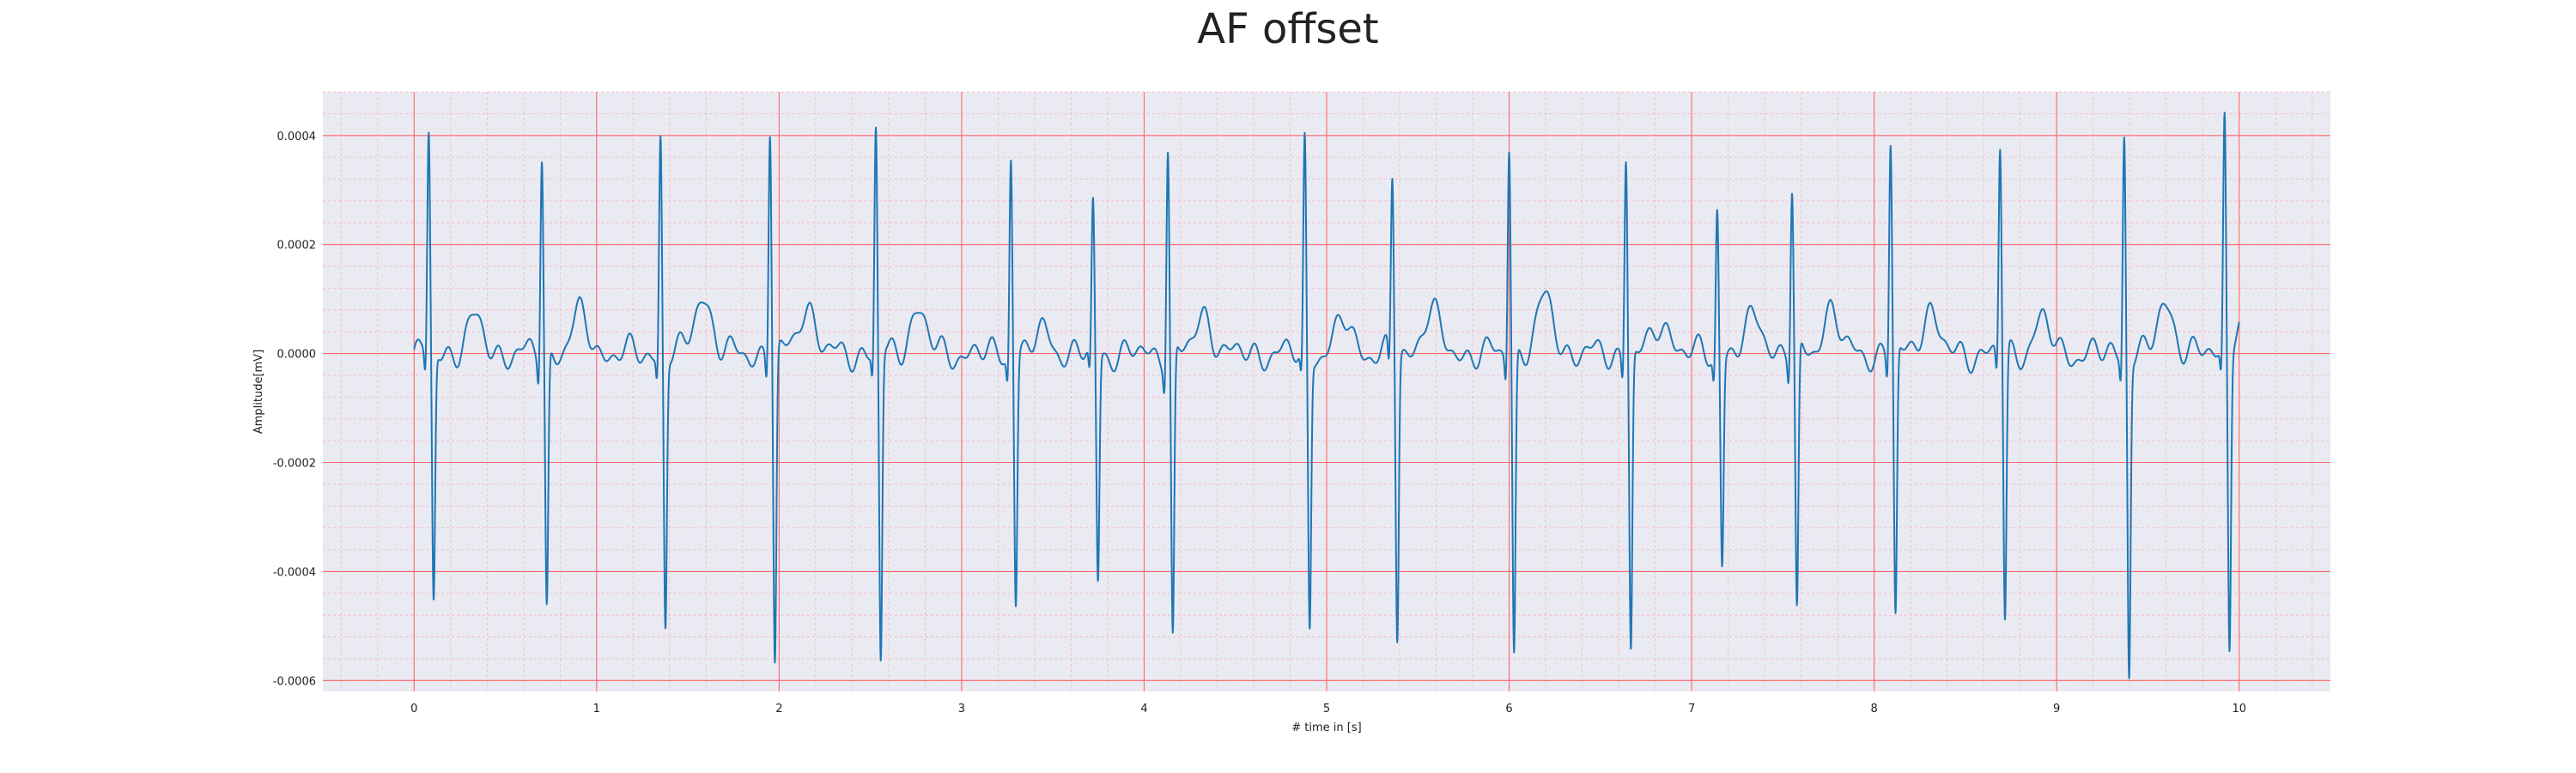 The image size is (2576, 773). Describe the element at coordinates (294, 681) in the screenshot. I see `y-tick-label: -0.0006` at that location.